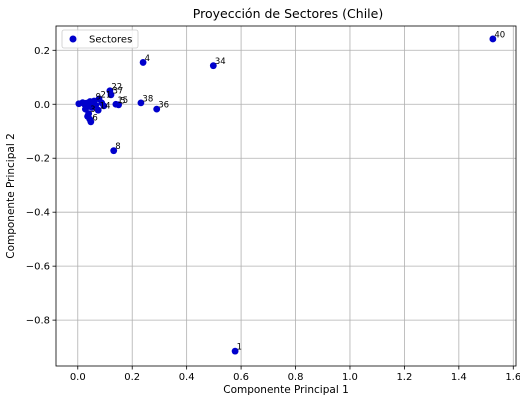 This screenshot has height=400, width=520. I want to click on chart-title: Proyección de Sectores (Chile), so click(288, 13).